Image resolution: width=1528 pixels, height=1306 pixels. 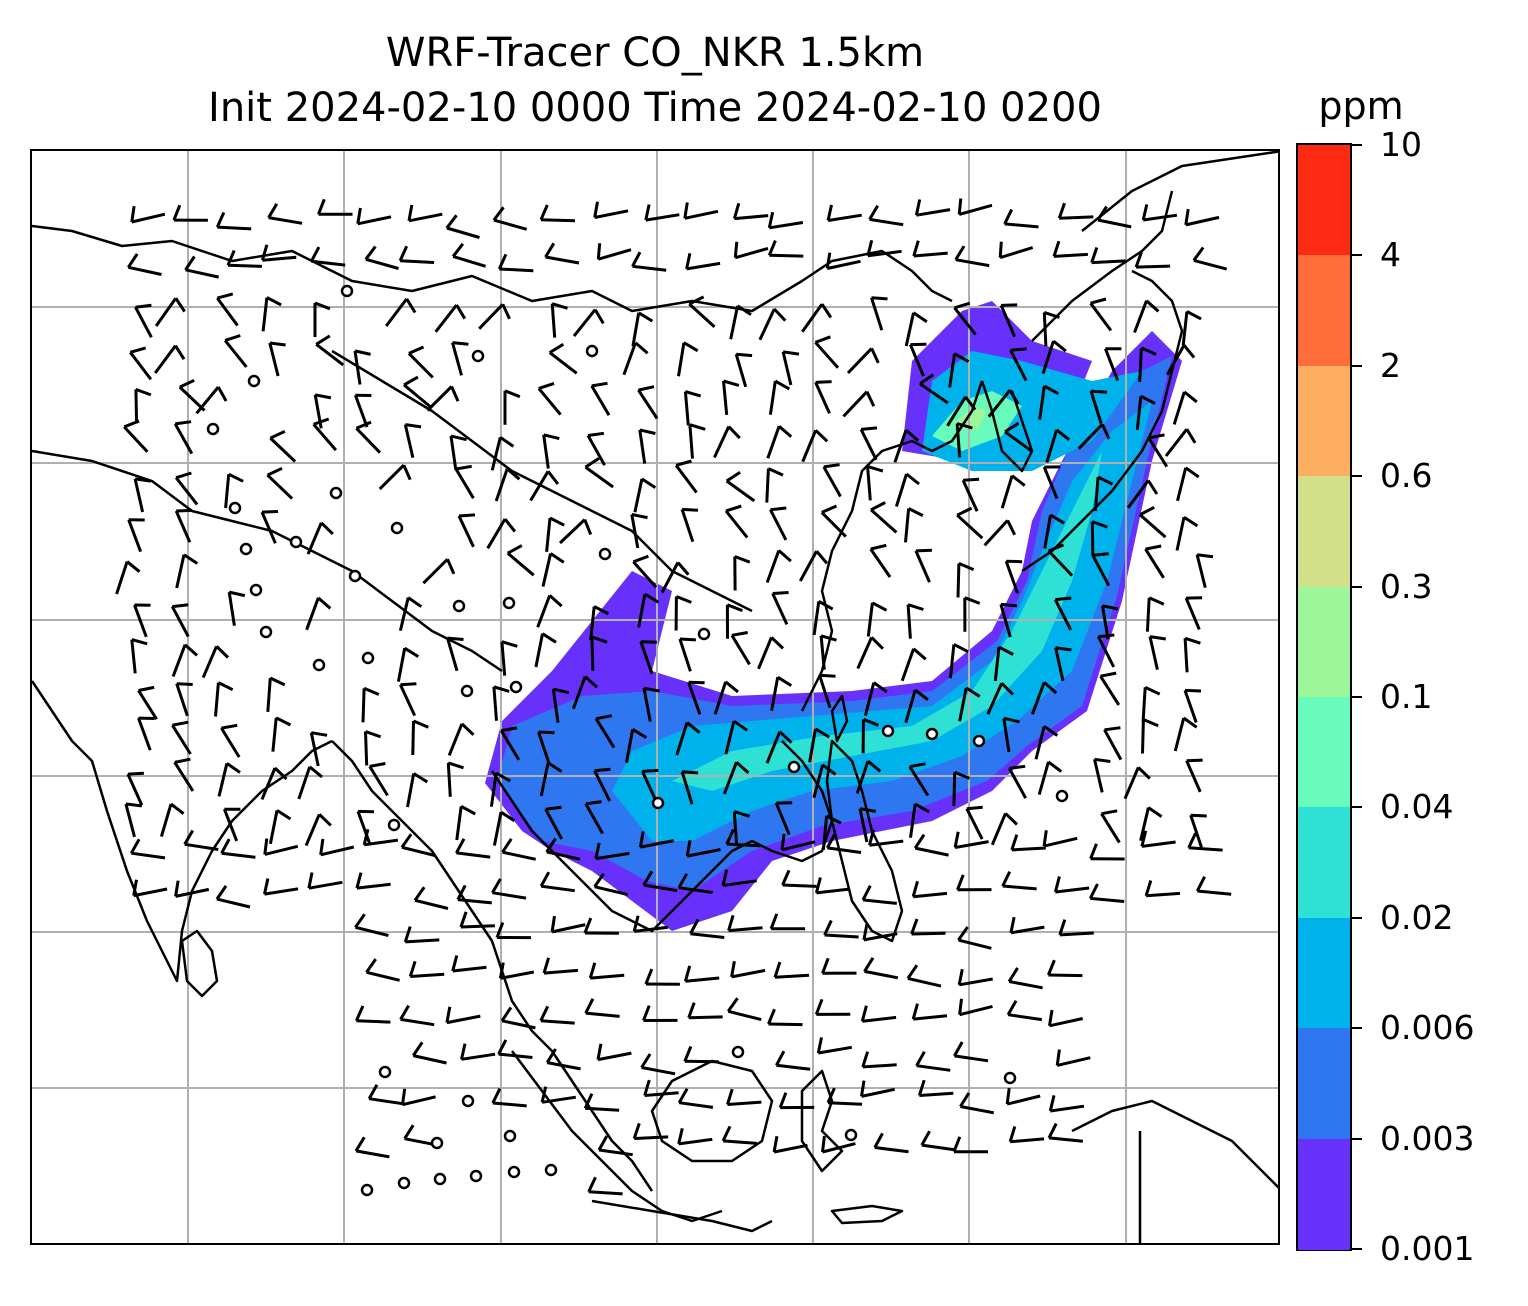 What do you see at coordinates (1427, 1248) in the screenshot?
I see `colorbar-tick-label: 0.001` at bounding box center [1427, 1248].